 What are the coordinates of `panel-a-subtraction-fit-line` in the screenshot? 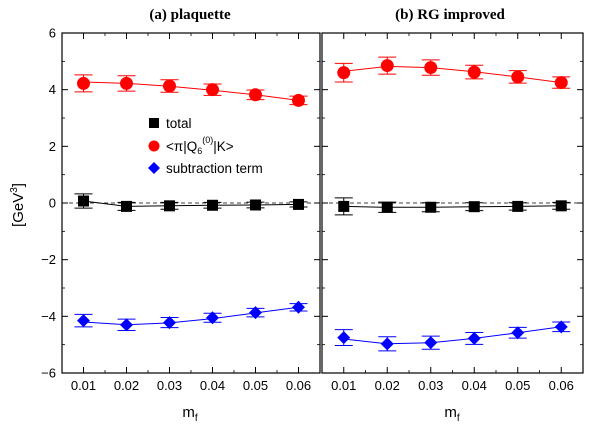 It's located at (191, 316).